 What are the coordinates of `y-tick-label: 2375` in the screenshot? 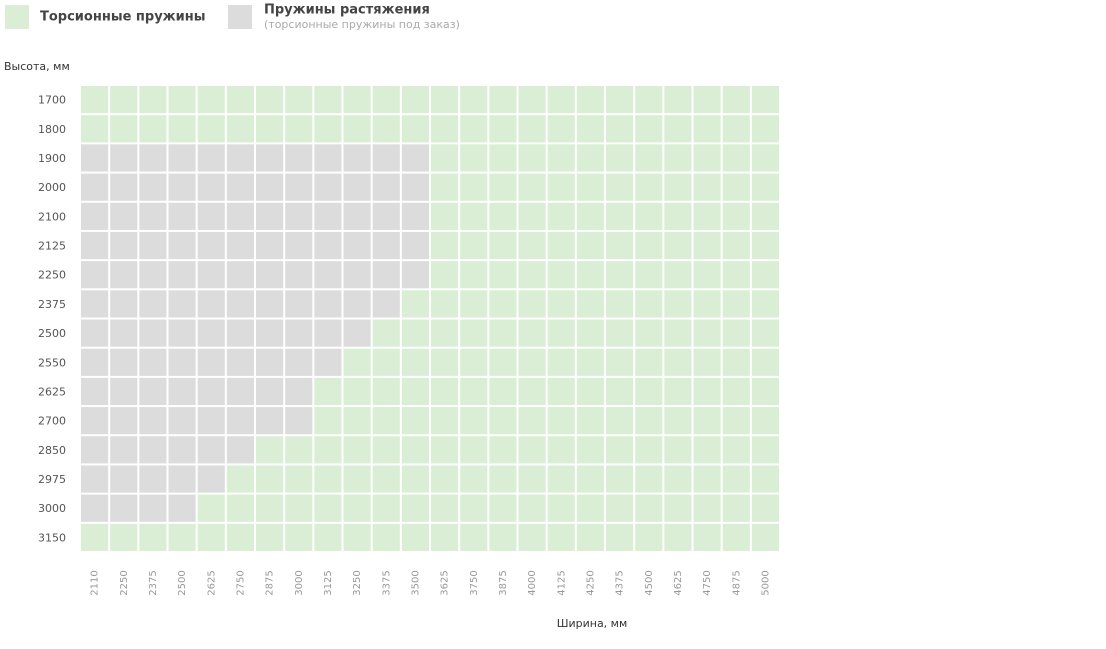 It's located at (52, 304).